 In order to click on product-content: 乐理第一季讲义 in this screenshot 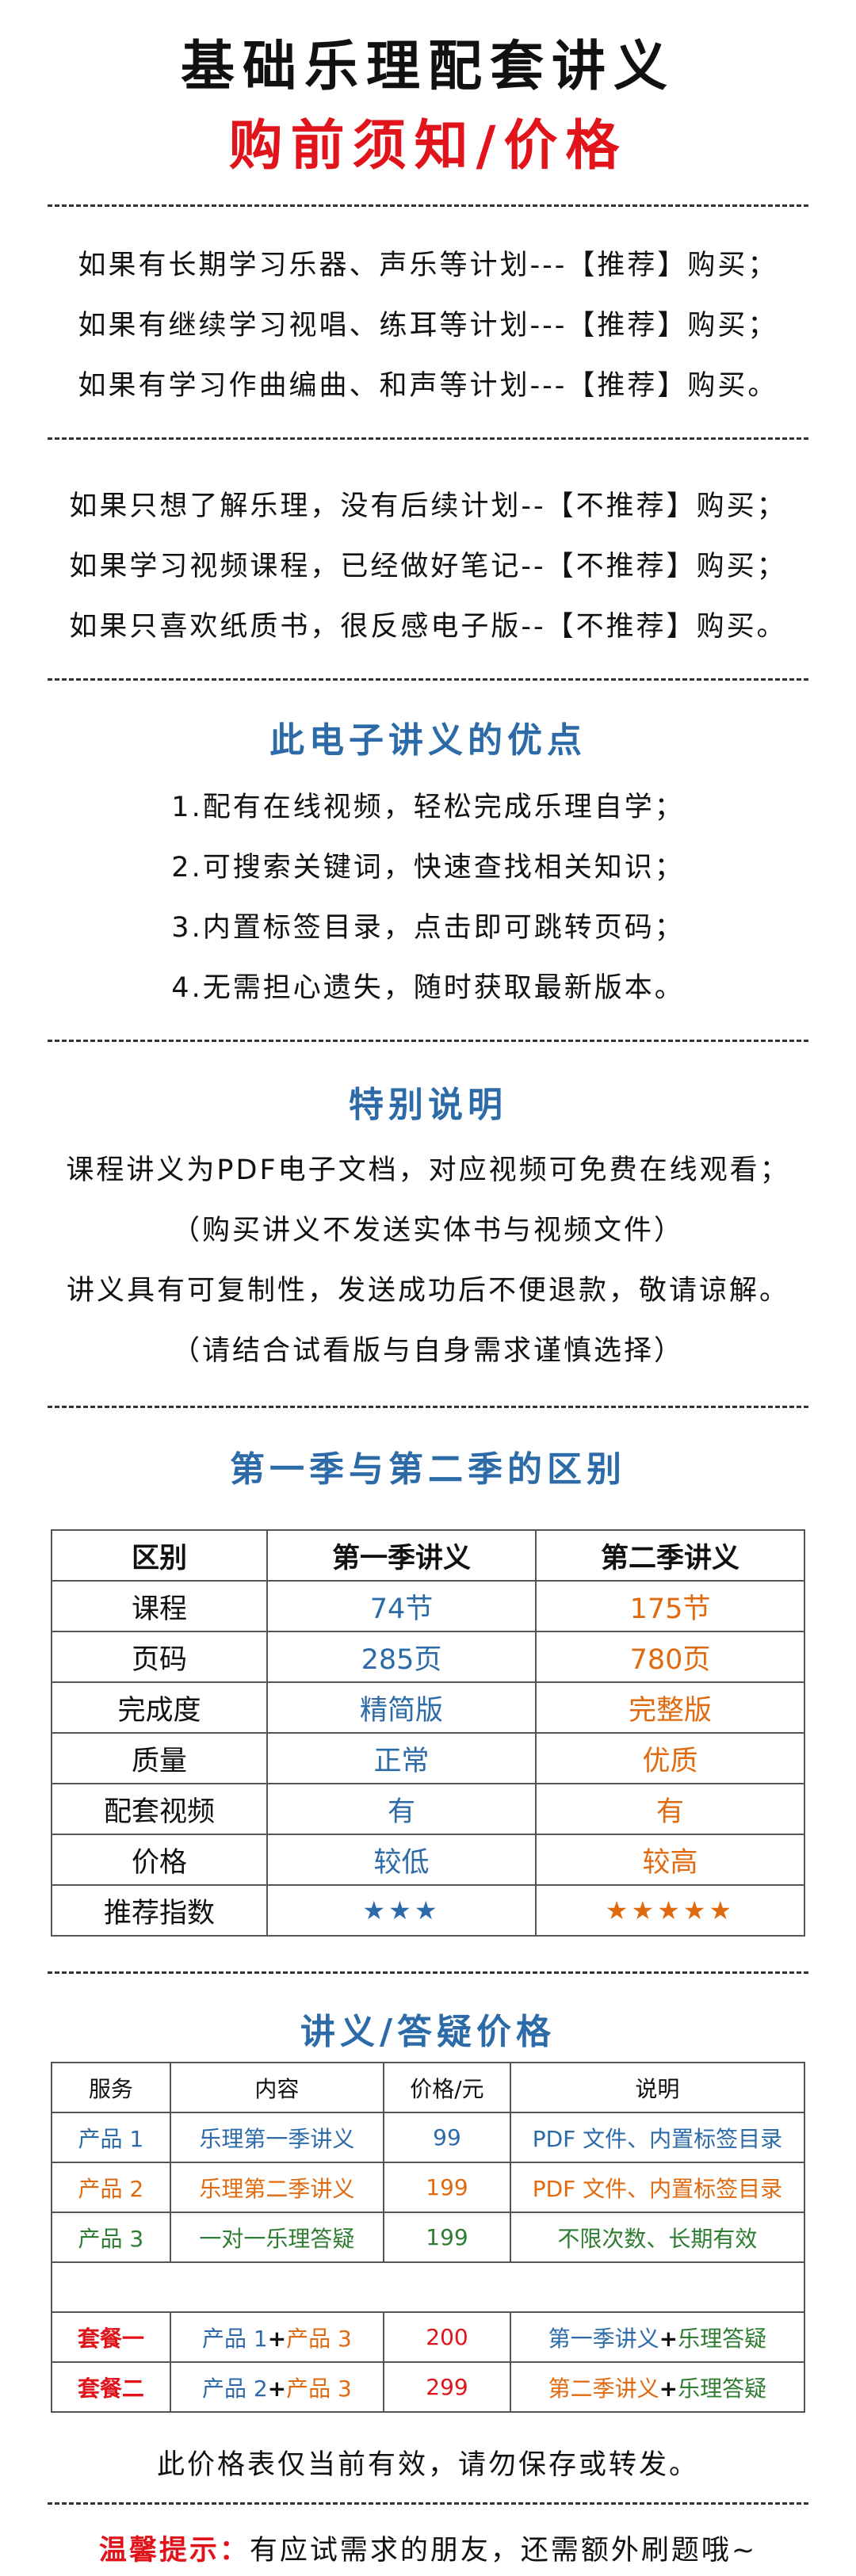, I will do `click(277, 2137)`.